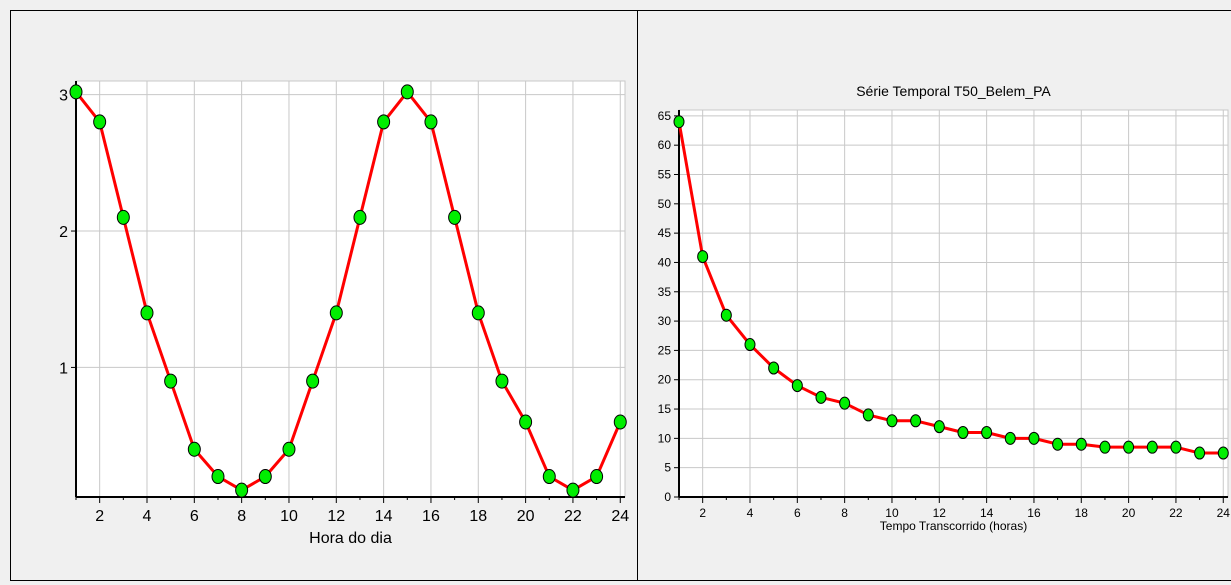  Describe the element at coordinates (953, 91) in the screenshot. I see `chart-title: Série Temporal T50_Belem_PA` at that location.